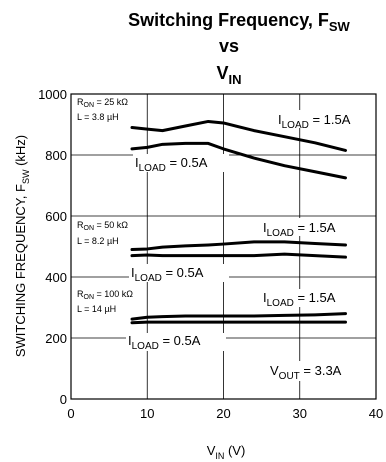 Image resolution: width=386 pixels, height=462 pixels. Describe the element at coordinates (164, 342) in the screenshot. I see `iload-0p5a-label-bottom: ILOAD = 0.5A` at that location.